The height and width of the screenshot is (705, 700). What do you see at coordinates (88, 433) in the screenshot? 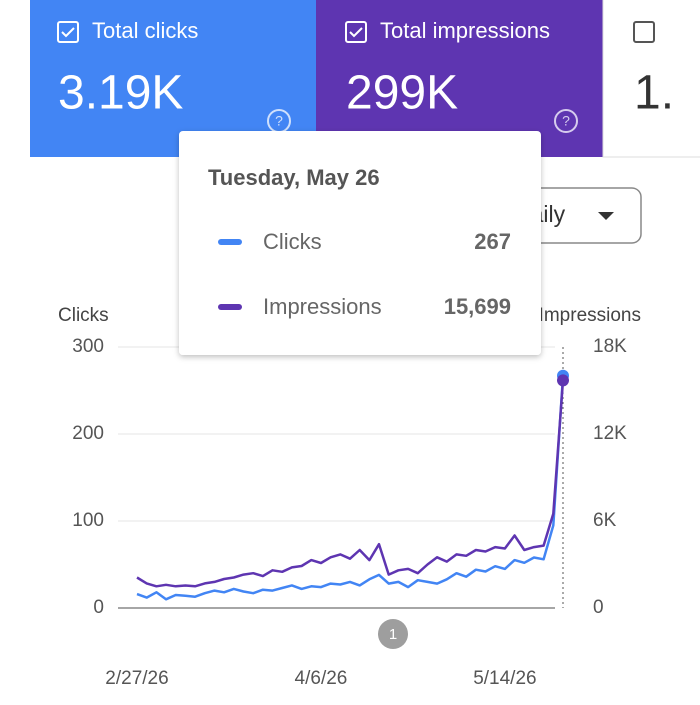
I see `y-tick-label: 200` at bounding box center [88, 433].